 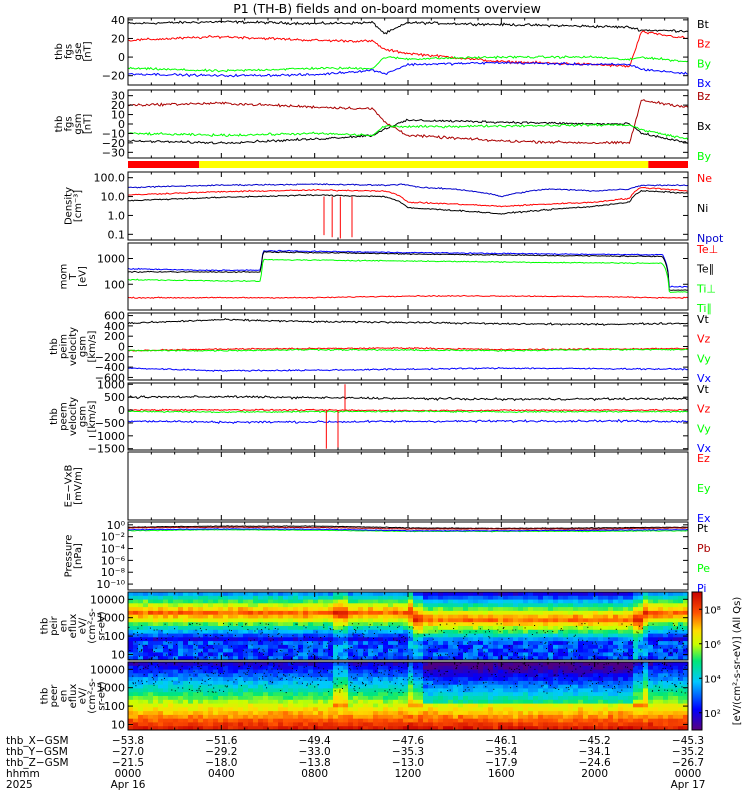 I want to click on y-tick-label: 0, so click(x=121, y=124).